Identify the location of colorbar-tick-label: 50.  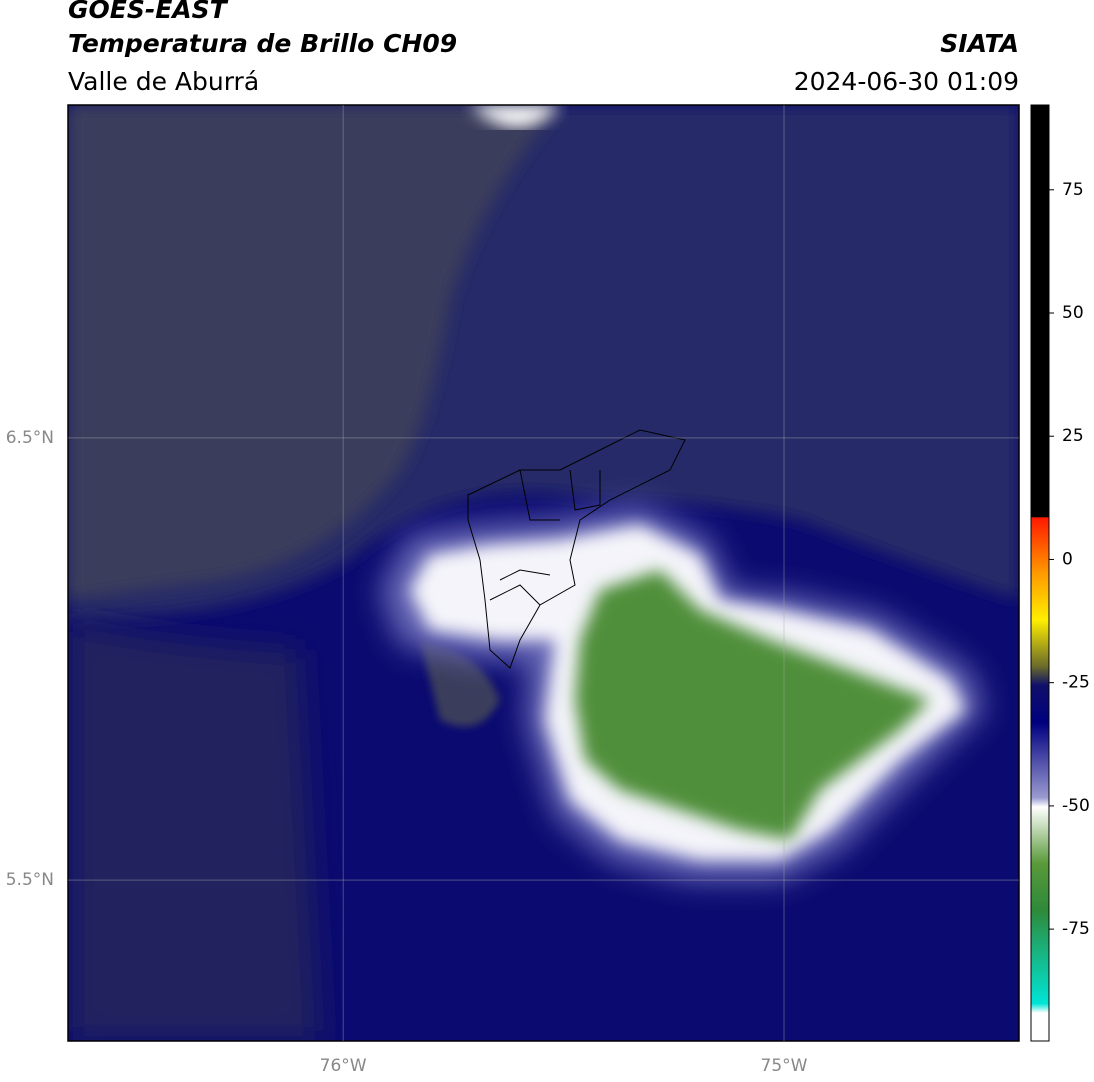
(1073, 313).